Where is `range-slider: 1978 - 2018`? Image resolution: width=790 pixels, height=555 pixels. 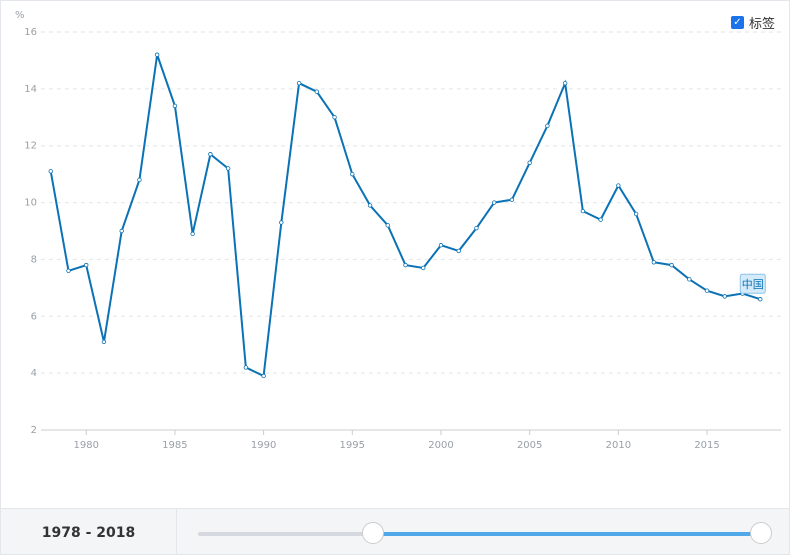 range-slider: 1978 - 2018 is located at coordinates (395, 531).